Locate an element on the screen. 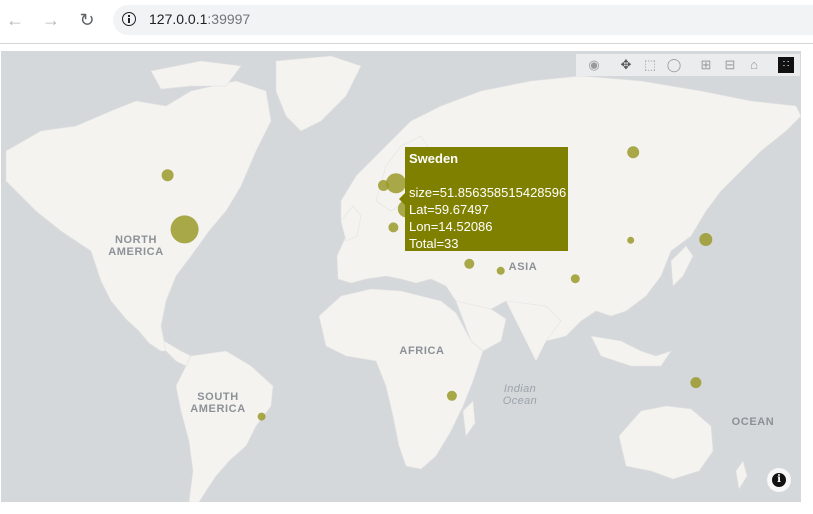  new-zealand is located at coordinates (741, 475).